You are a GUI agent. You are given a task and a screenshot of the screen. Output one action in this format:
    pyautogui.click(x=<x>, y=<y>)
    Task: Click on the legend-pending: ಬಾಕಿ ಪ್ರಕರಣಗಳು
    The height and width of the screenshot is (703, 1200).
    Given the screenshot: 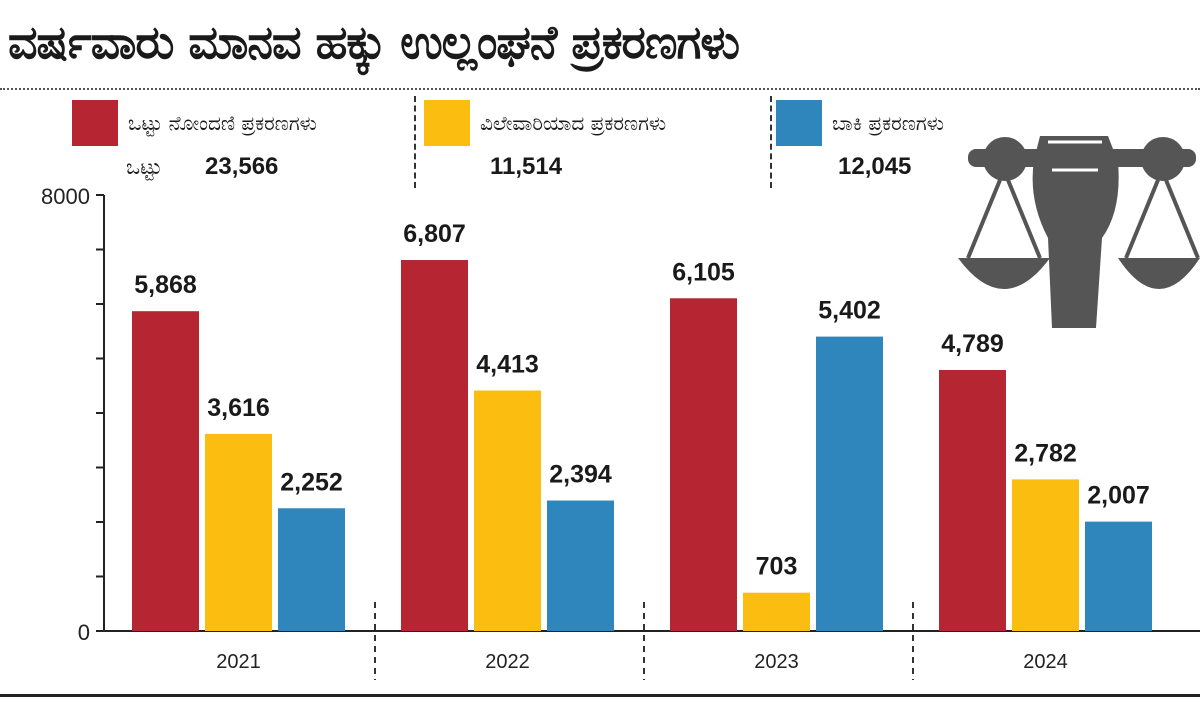 What is the action you would take?
    pyautogui.click(x=860, y=123)
    